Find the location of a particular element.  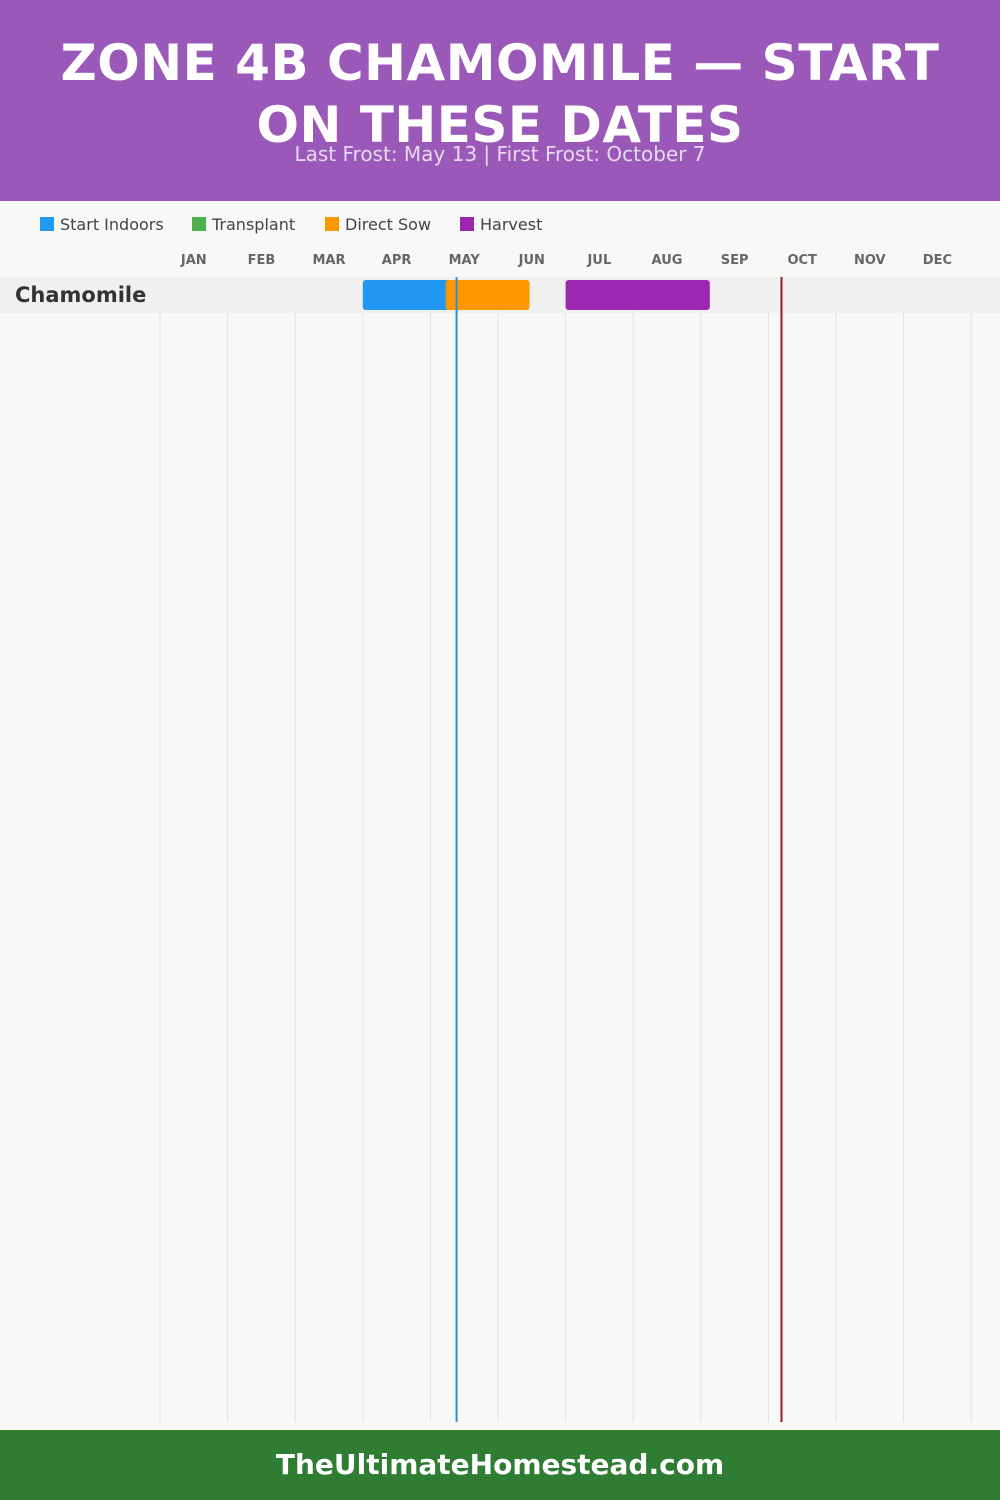

legend-swatch-transplant is located at coordinates (199, 224).